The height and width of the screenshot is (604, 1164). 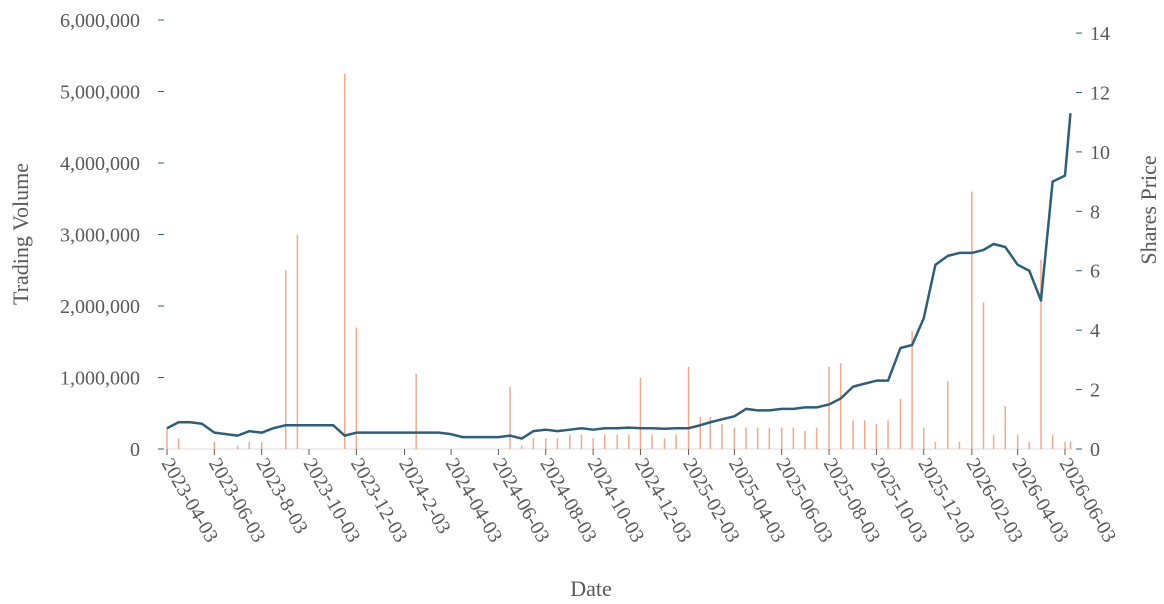 What do you see at coordinates (1100, 153) in the screenshot?
I see `y2-tick-label: 10` at bounding box center [1100, 153].